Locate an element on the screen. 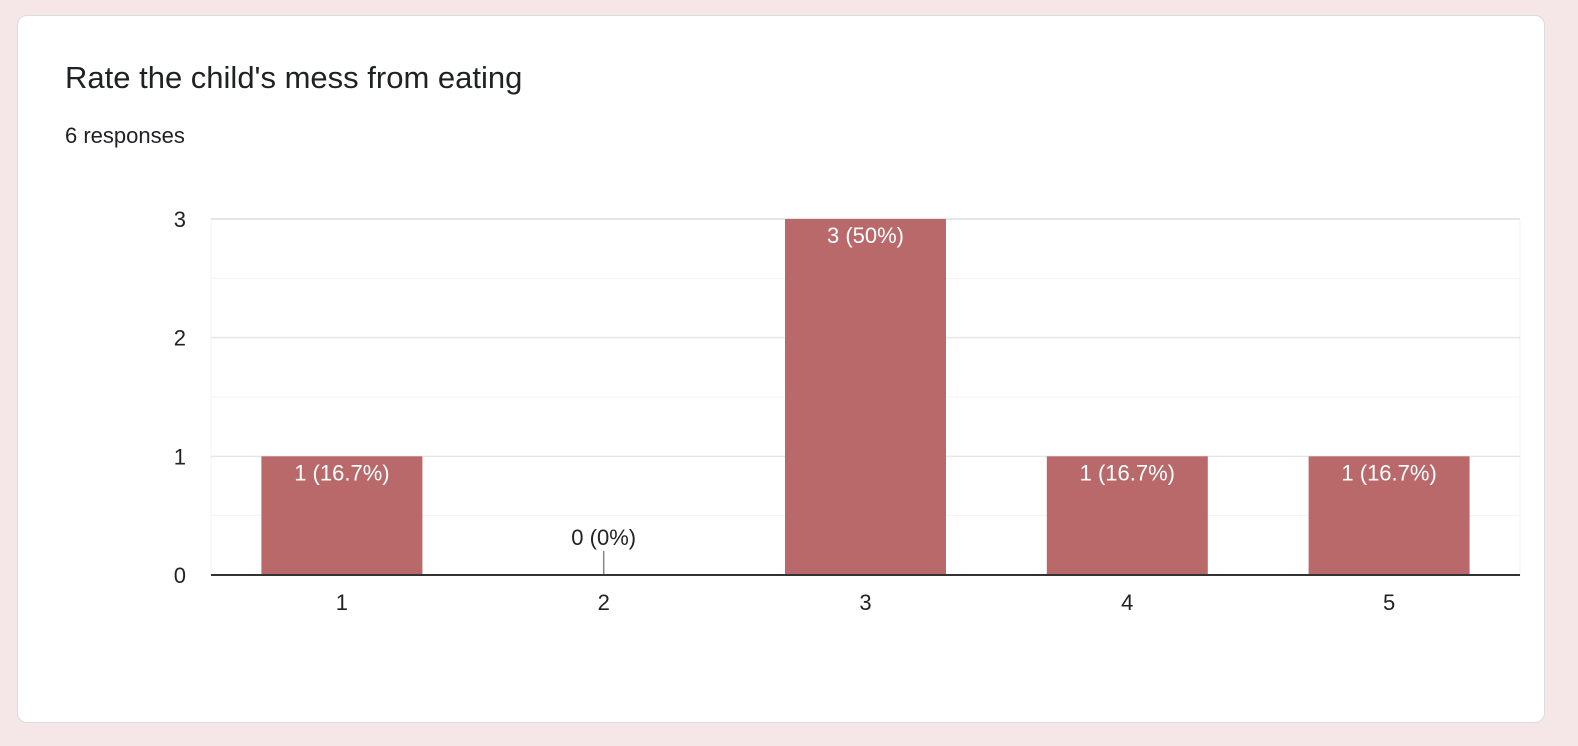 The image size is (1578, 746). x-tick-label: 3 is located at coordinates (865, 602).